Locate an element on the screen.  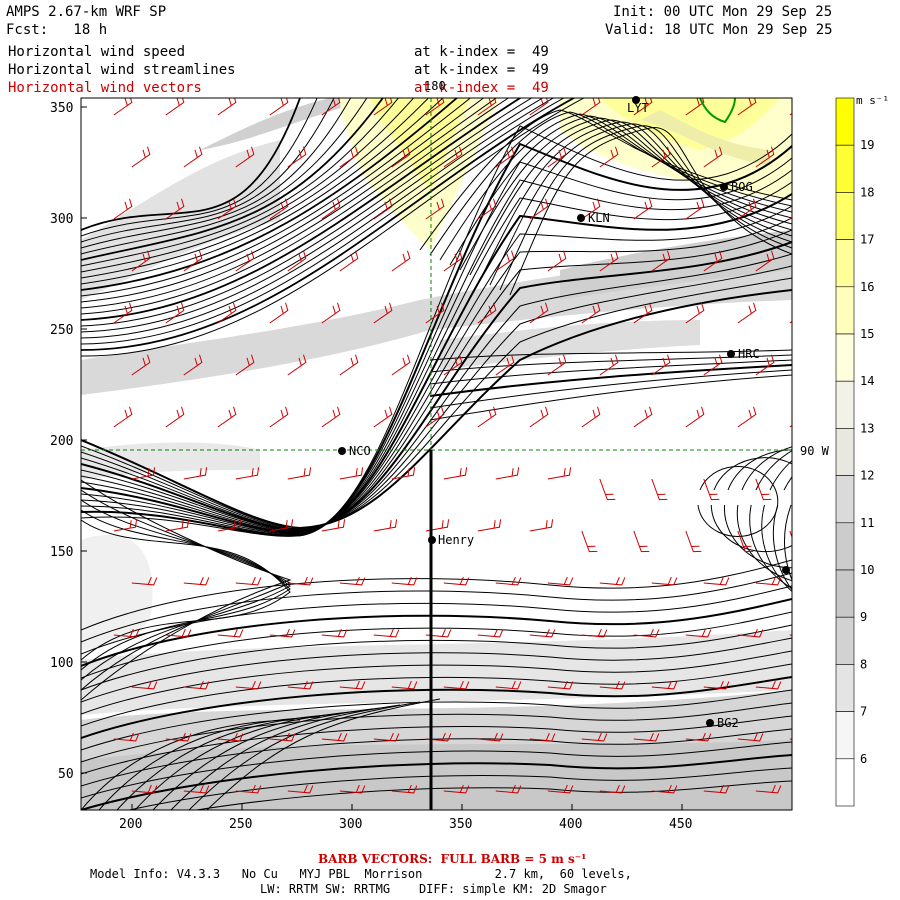
colorbar-label: 14 is located at coordinates (867, 381).